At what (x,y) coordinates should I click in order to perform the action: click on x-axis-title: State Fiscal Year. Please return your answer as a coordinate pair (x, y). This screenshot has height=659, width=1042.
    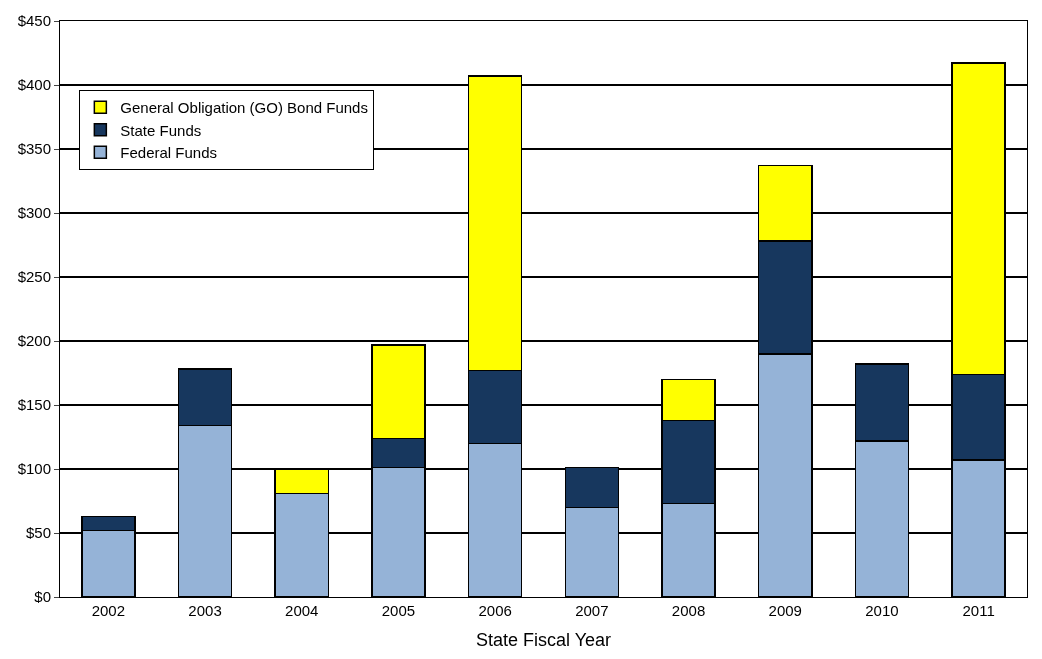
    Looking at the image, I should click on (543, 640).